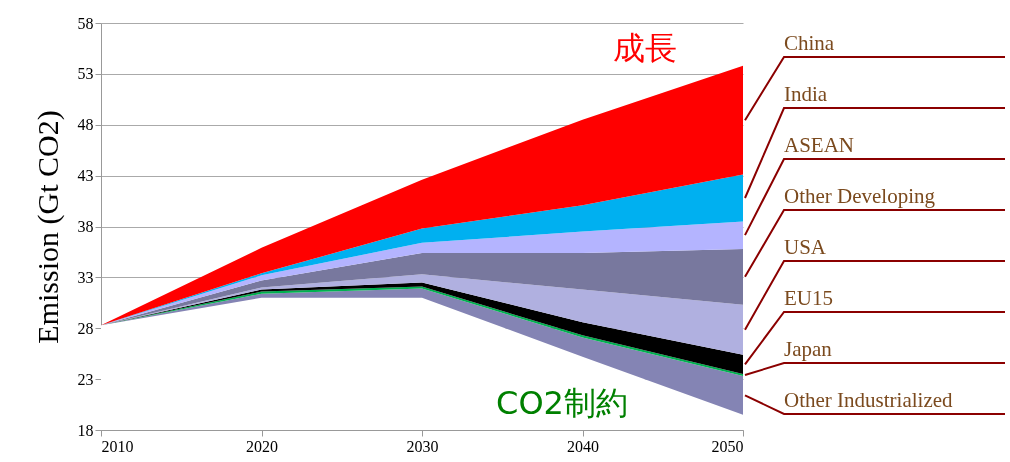  Describe the element at coordinates (85, 328) in the screenshot. I see `y-tick-label: 28` at that location.